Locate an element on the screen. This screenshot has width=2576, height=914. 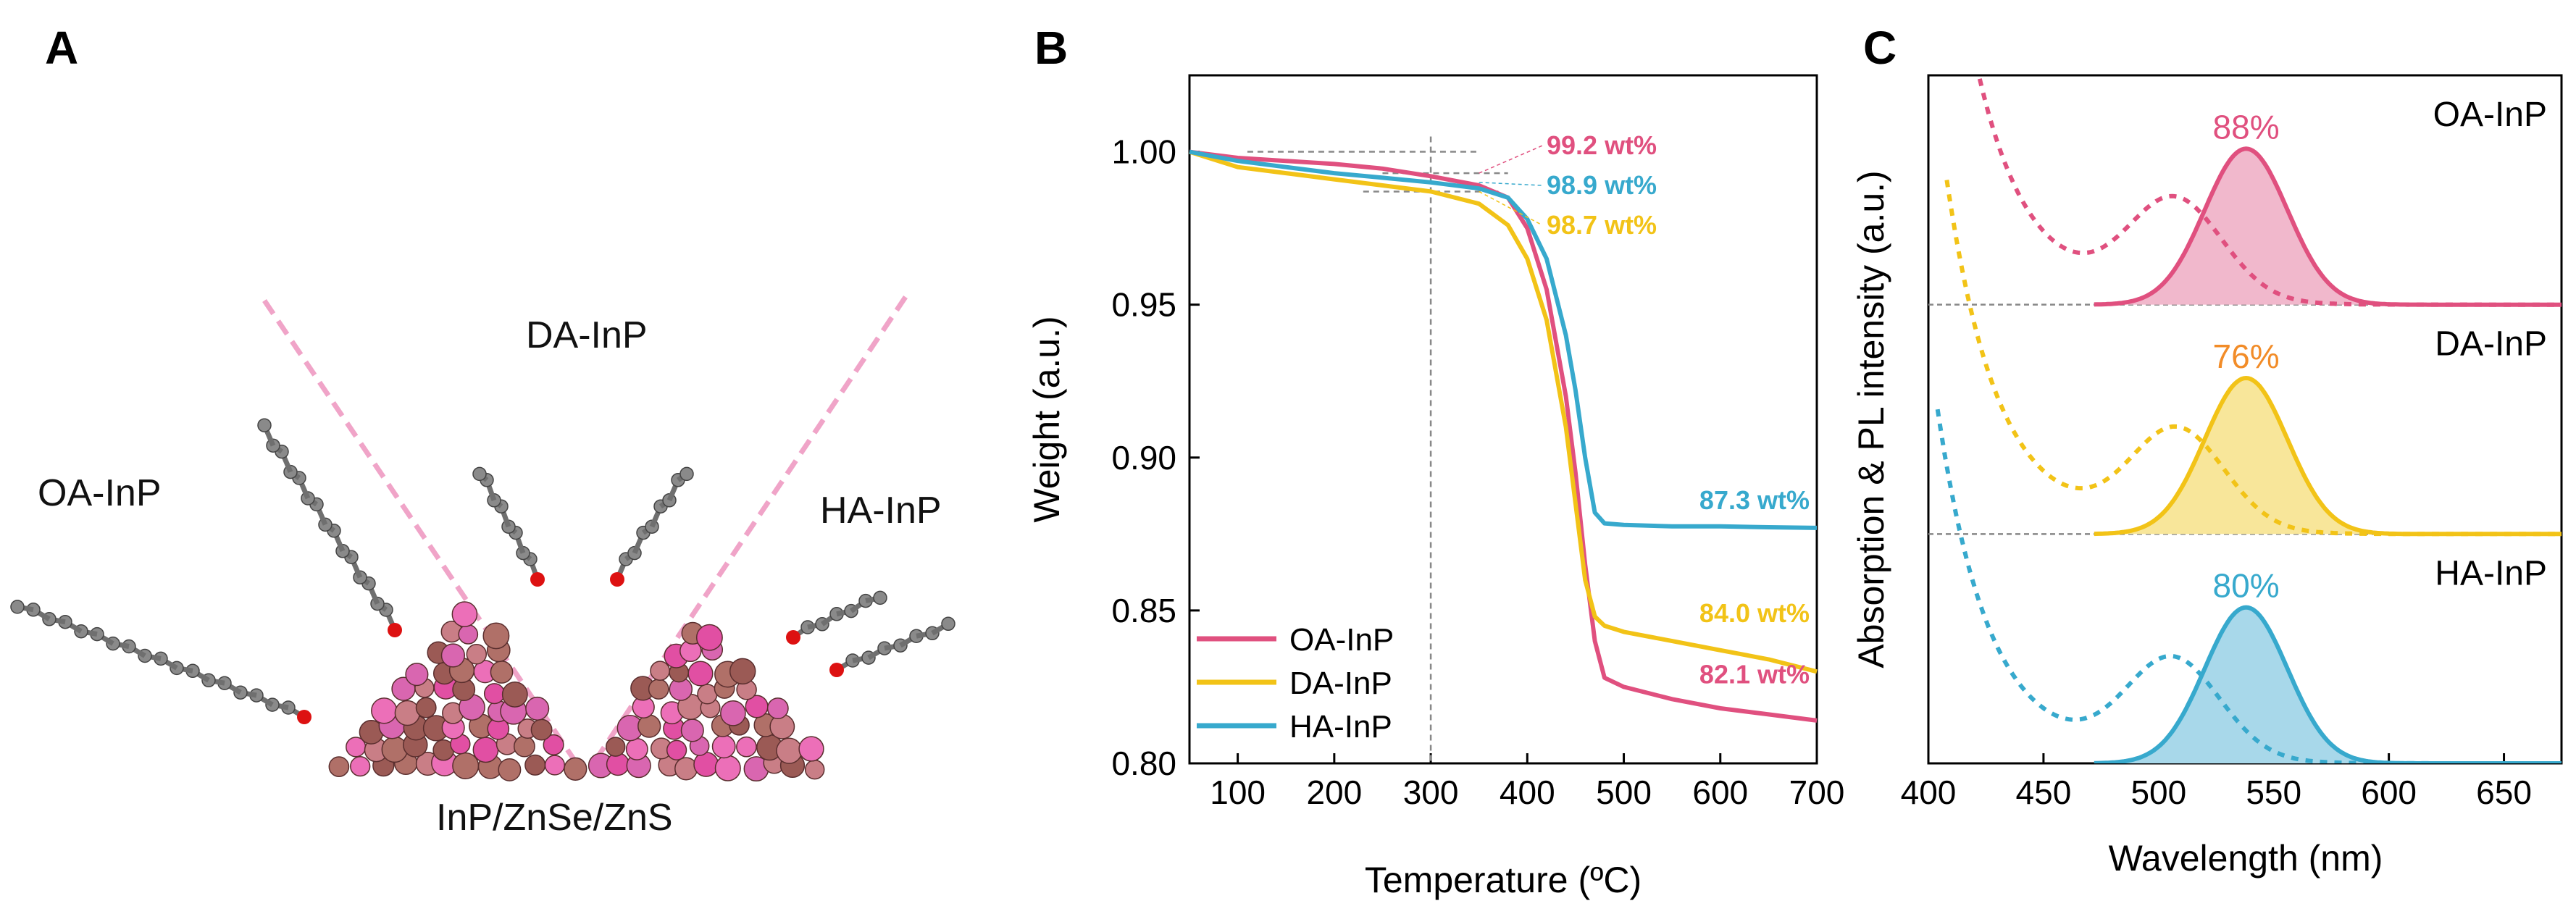
ligand-ha-2-oxygen is located at coordinates (836, 670).